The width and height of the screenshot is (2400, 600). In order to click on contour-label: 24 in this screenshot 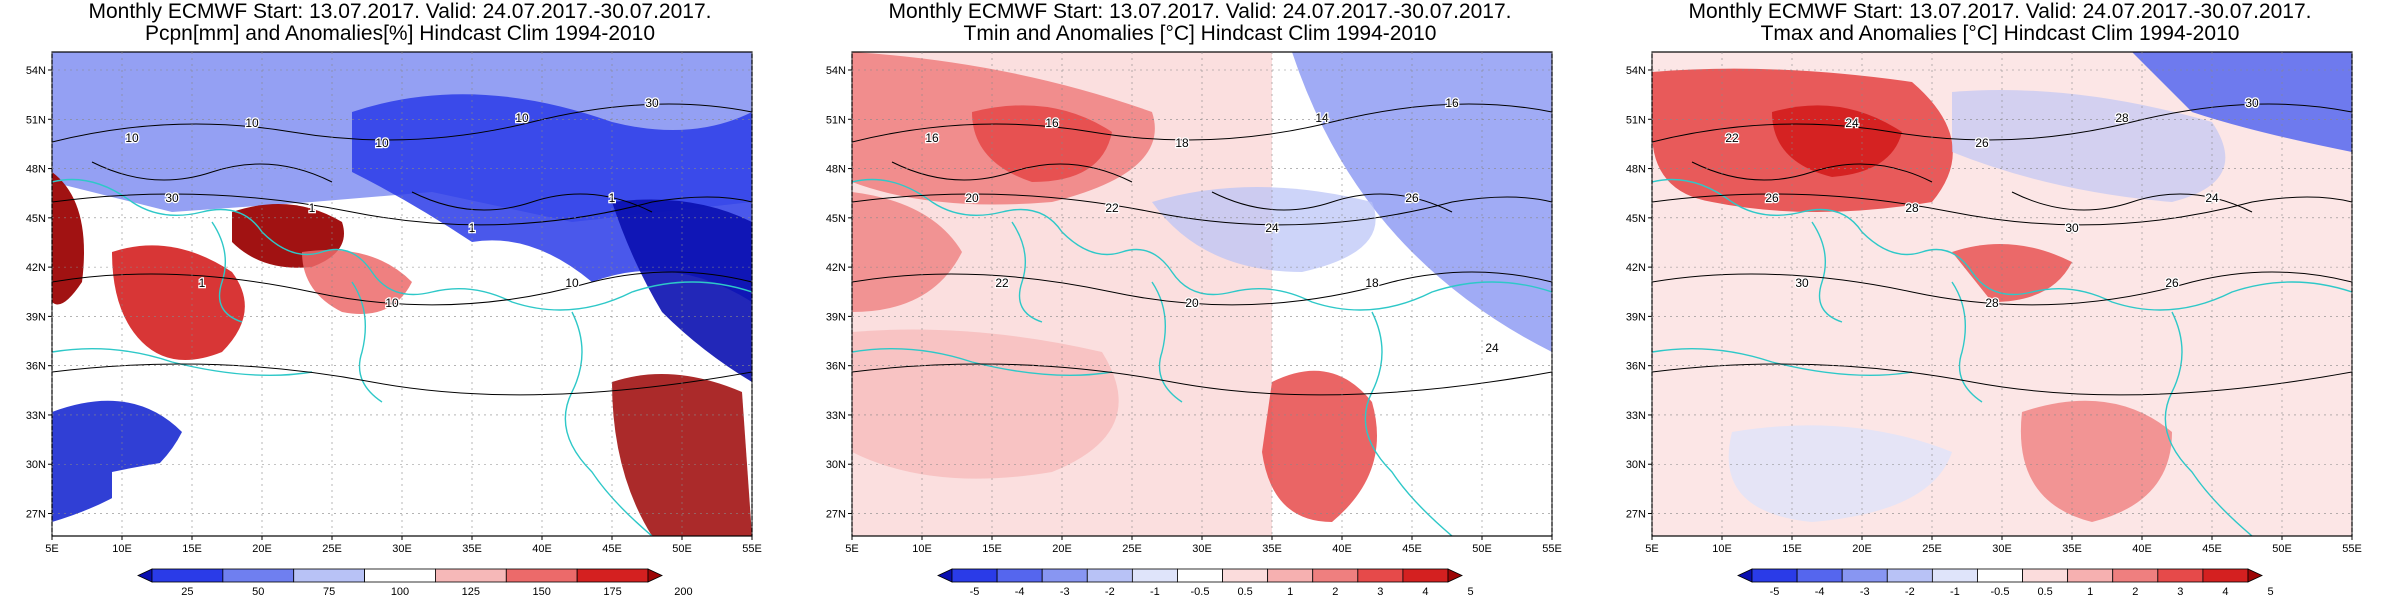, I will do `click(1492, 348)`.